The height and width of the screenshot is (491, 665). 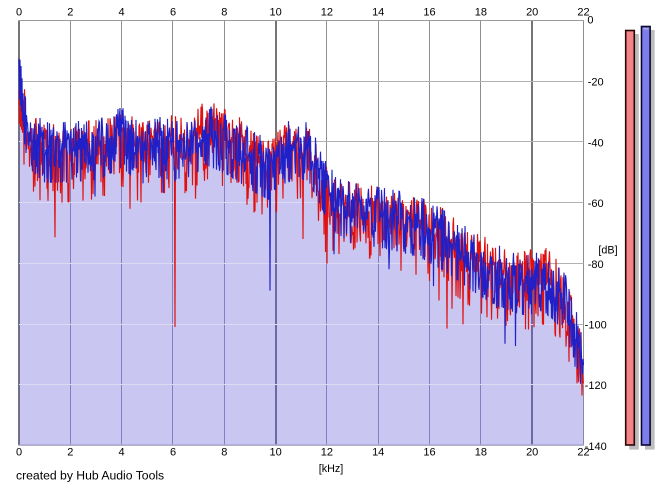 I want to click on svg-text: [kHz], so click(x=331, y=469).